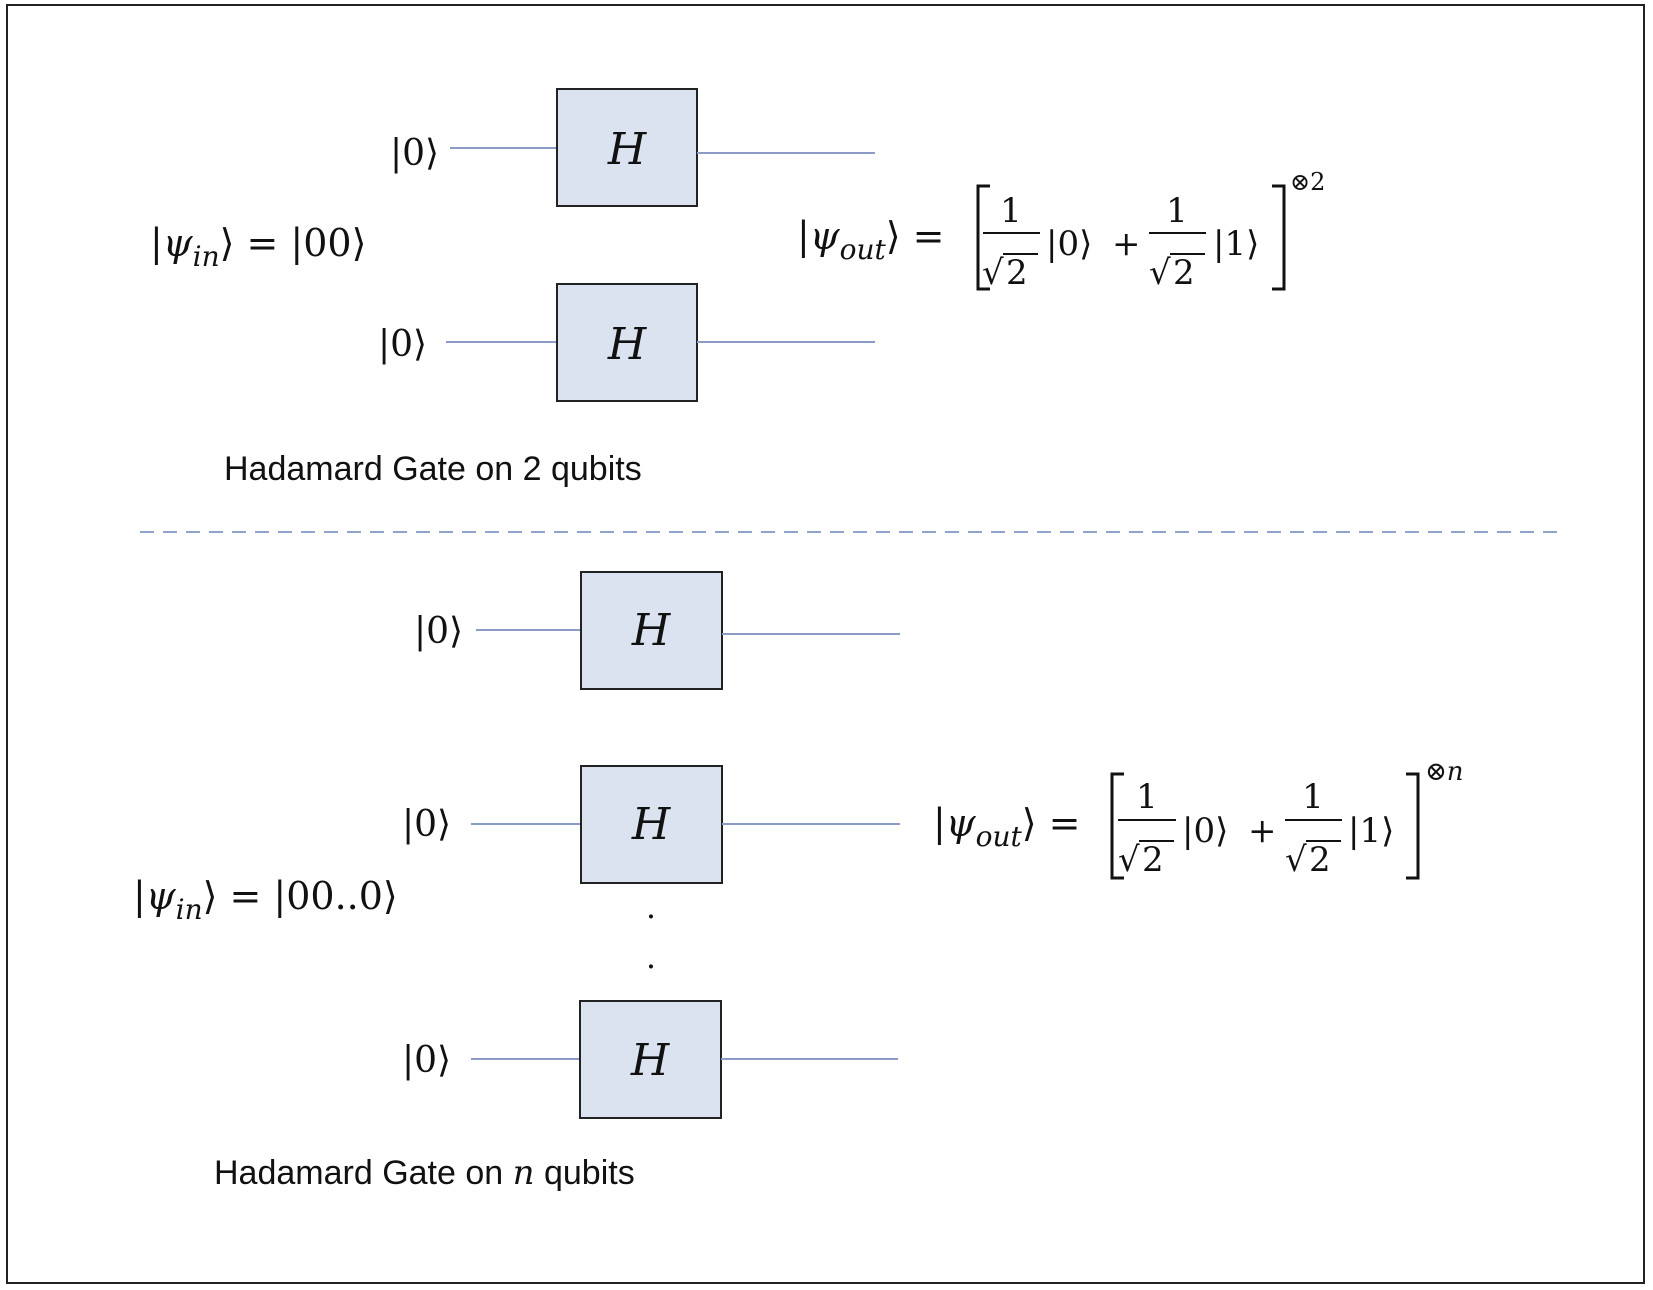 The width and height of the screenshot is (1653, 1290). What do you see at coordinates (426, 1060) in the screenshot?
I see `qubit-nn-input-ket: |0⟩` at bounding box center [426, 1060].